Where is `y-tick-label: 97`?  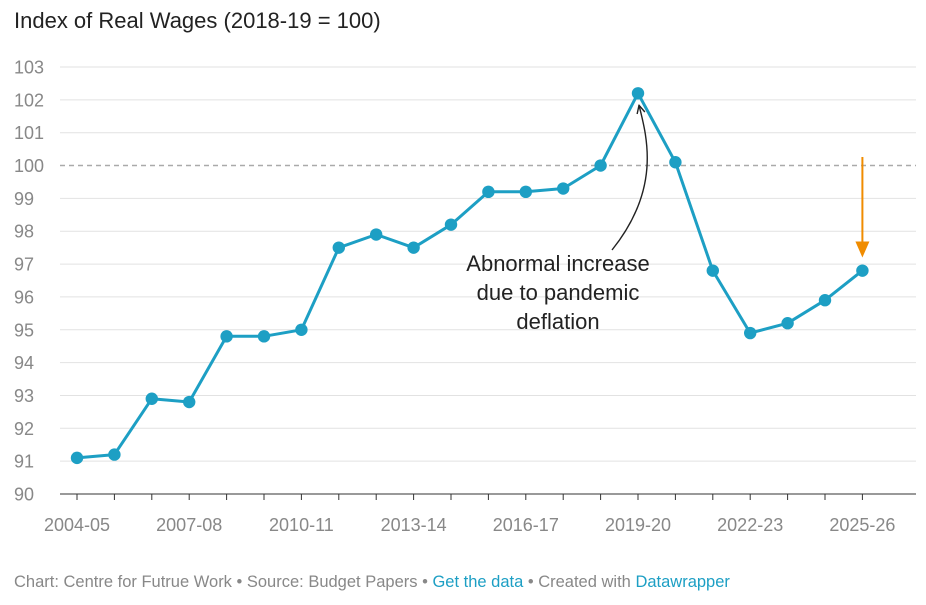 y-tick-label: 97 is located at coordinates (24, 265).